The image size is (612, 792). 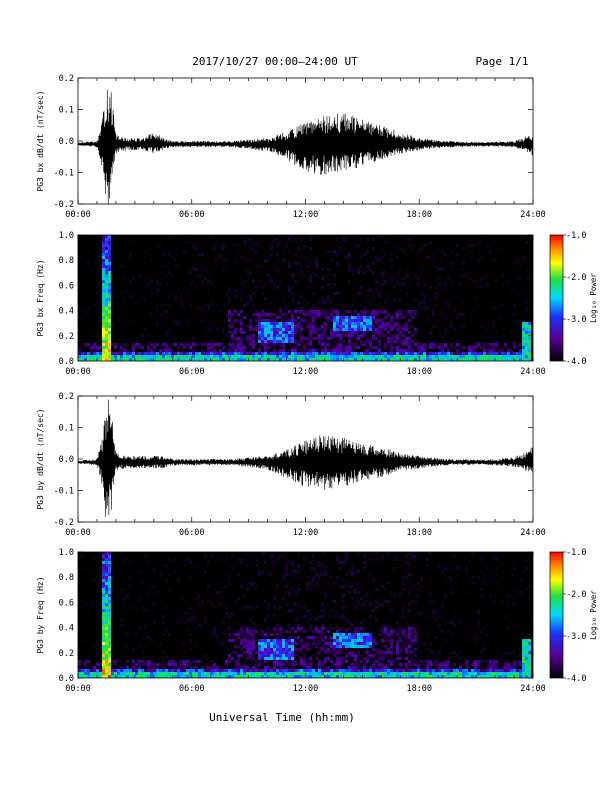 What do you see at coordinates (419, 372) in the screenshot?
I see `x-tick-label: 18:00` at bounding box center [419, 372].